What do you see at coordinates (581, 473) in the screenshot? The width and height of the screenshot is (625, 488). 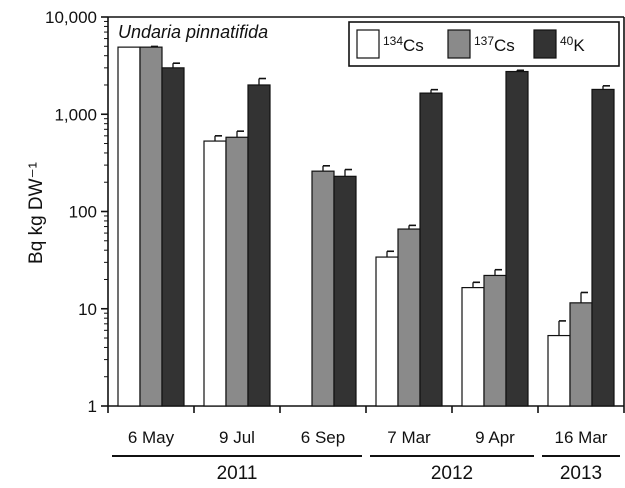 I see `year-label: 2013` at bounding box center [581, 473].